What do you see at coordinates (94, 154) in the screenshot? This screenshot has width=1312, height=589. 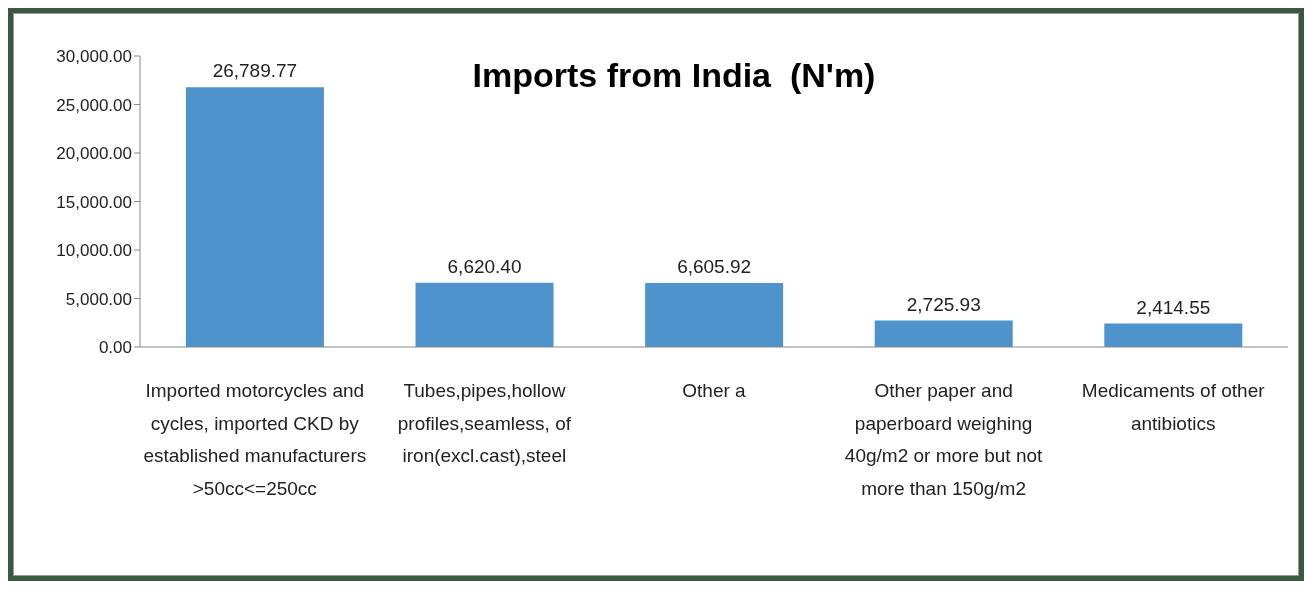 I see `y-tick-label: 20,000.00` at bounding box center [94, 154].